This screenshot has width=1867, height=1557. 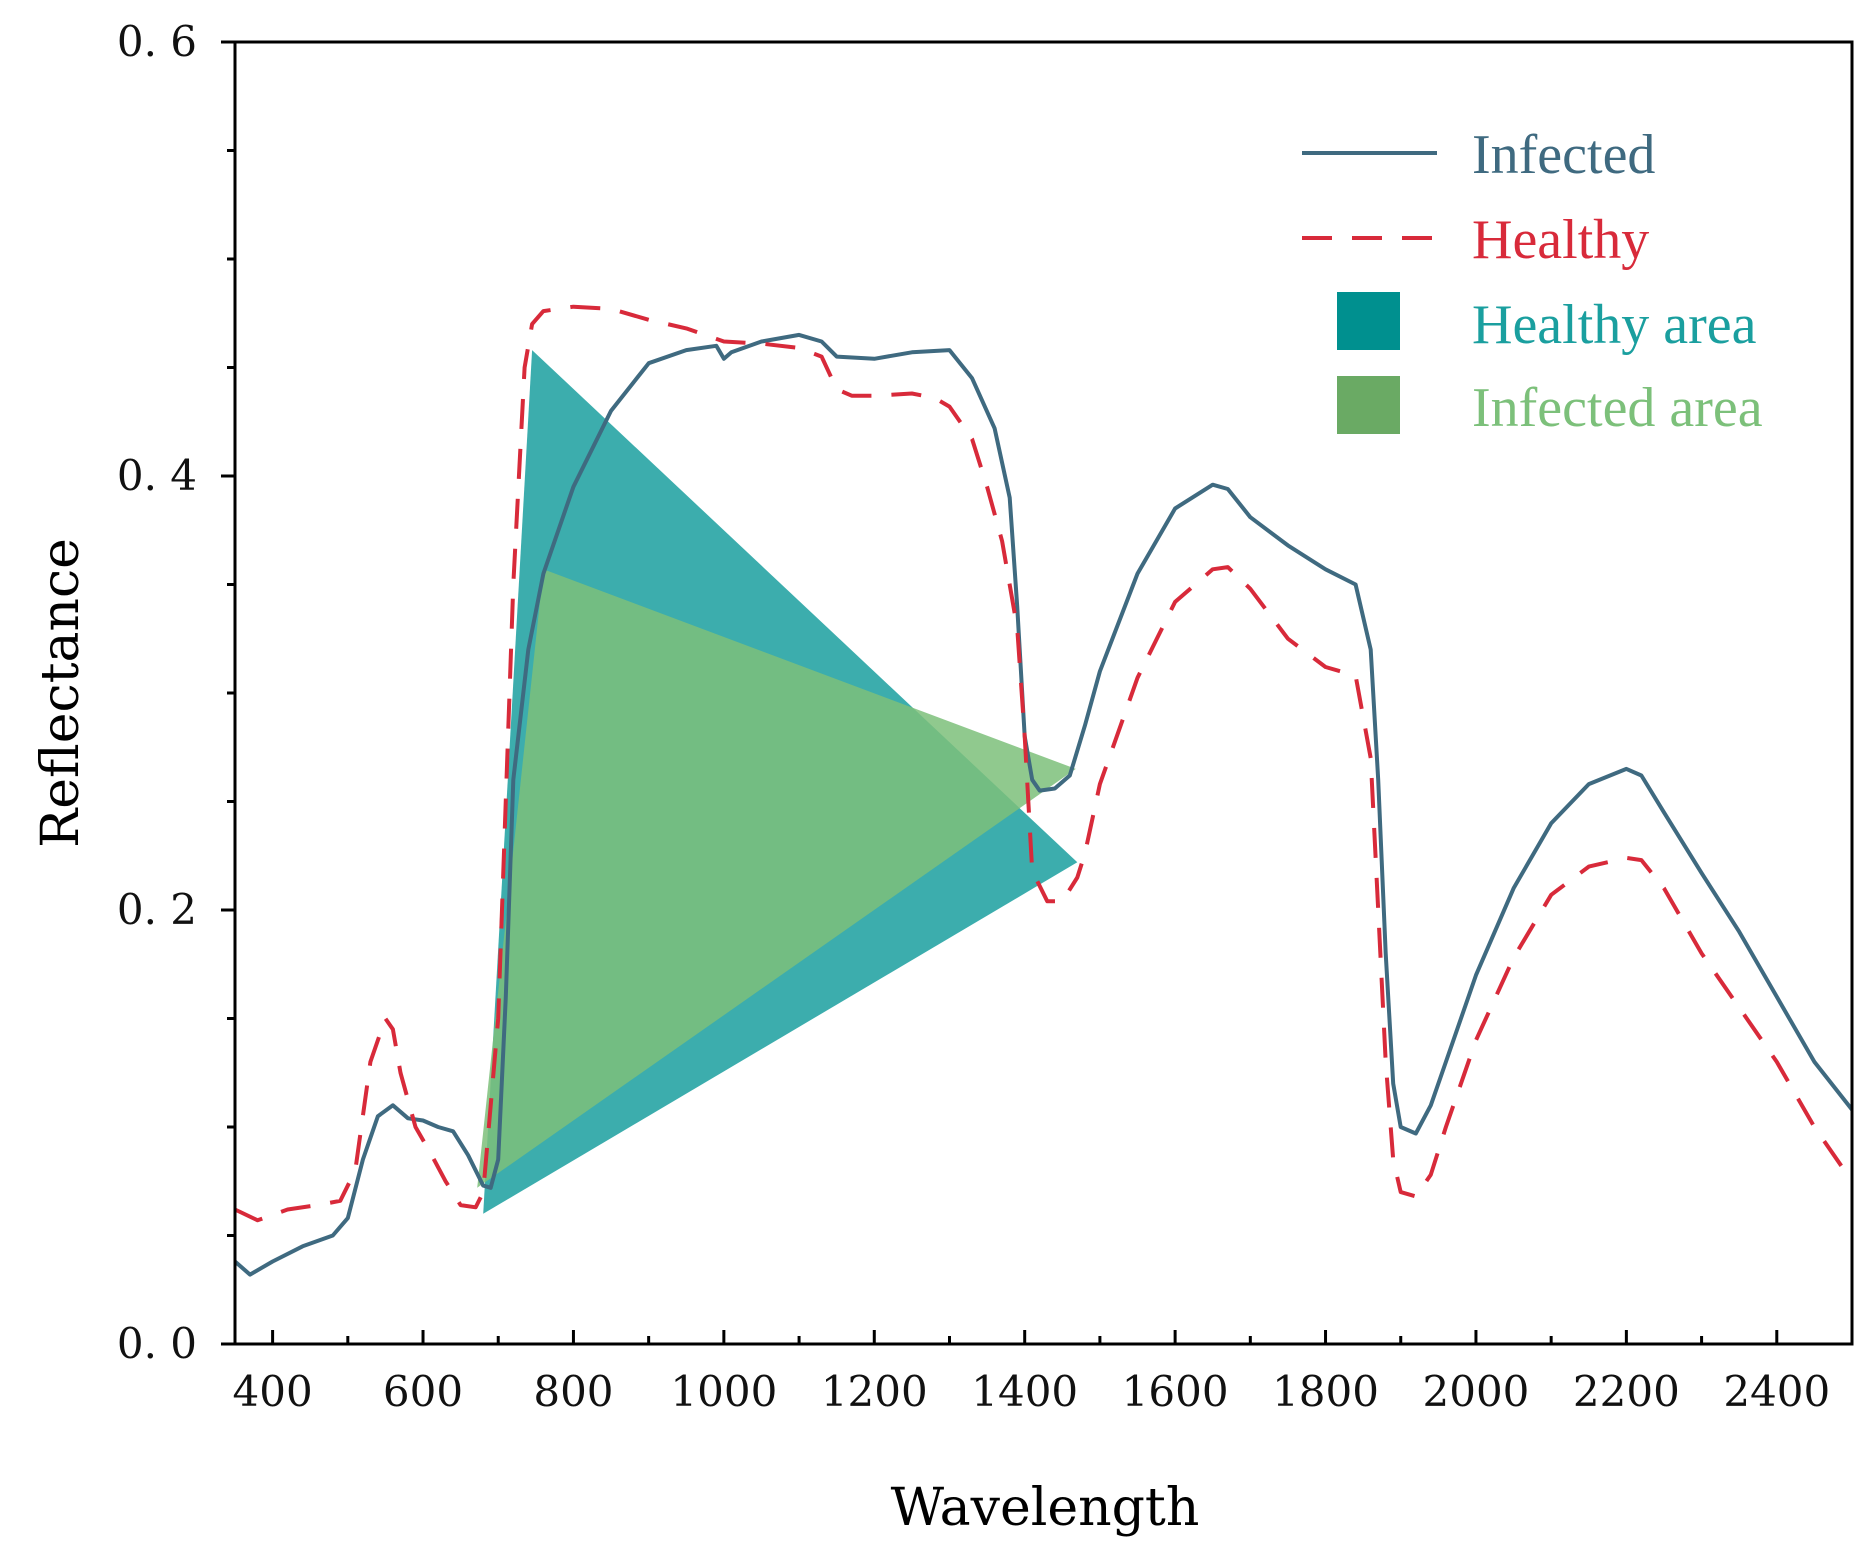 I want to click on legend-infected-area-swatch, so click(x=1368, y=405).